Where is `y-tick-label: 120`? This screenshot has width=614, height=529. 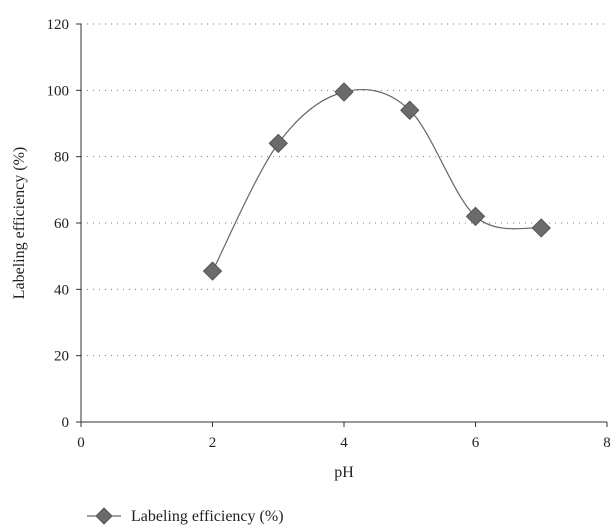 y-tick-label: 120 is located at coordinates (58, 25).